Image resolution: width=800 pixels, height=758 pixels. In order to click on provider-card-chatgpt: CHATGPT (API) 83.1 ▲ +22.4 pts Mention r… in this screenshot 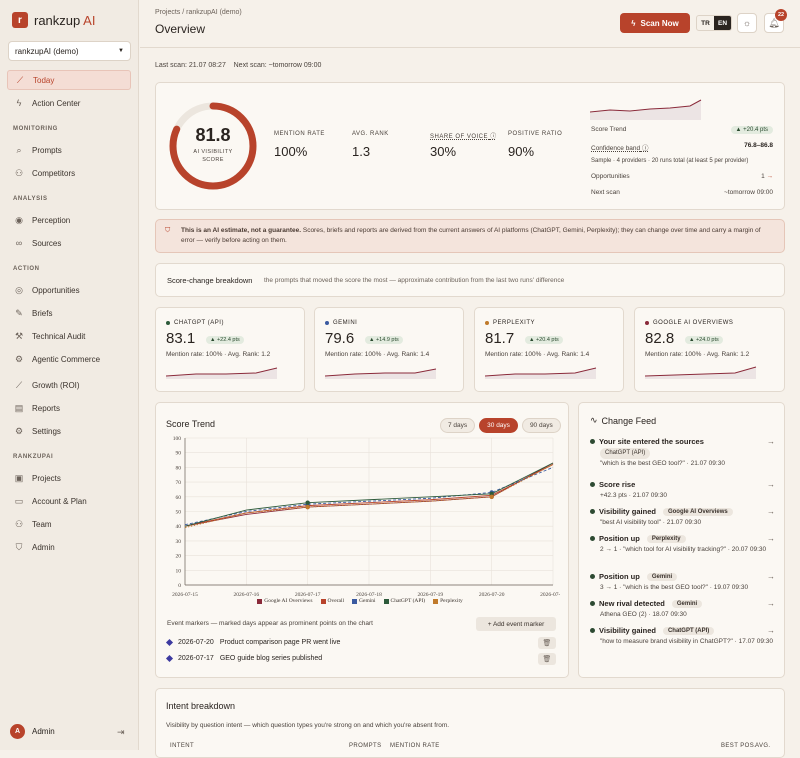, I will do `click(230, 349)`.